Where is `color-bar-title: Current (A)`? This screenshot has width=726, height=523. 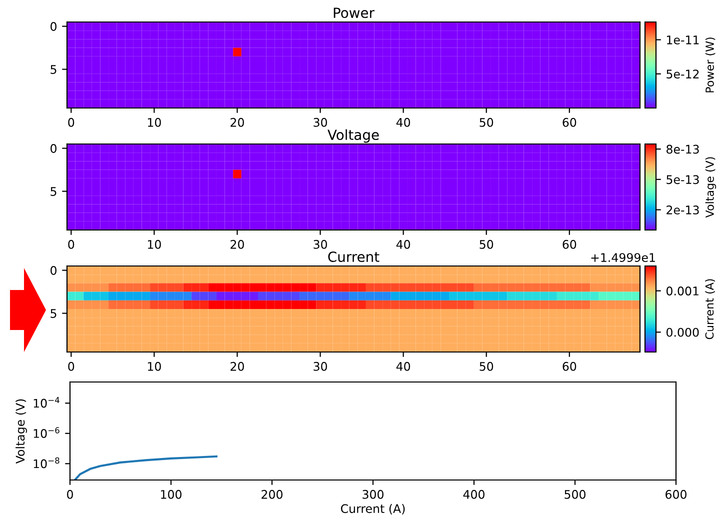 color-bar-title: Current (A) is located at coordinates (710, 309).